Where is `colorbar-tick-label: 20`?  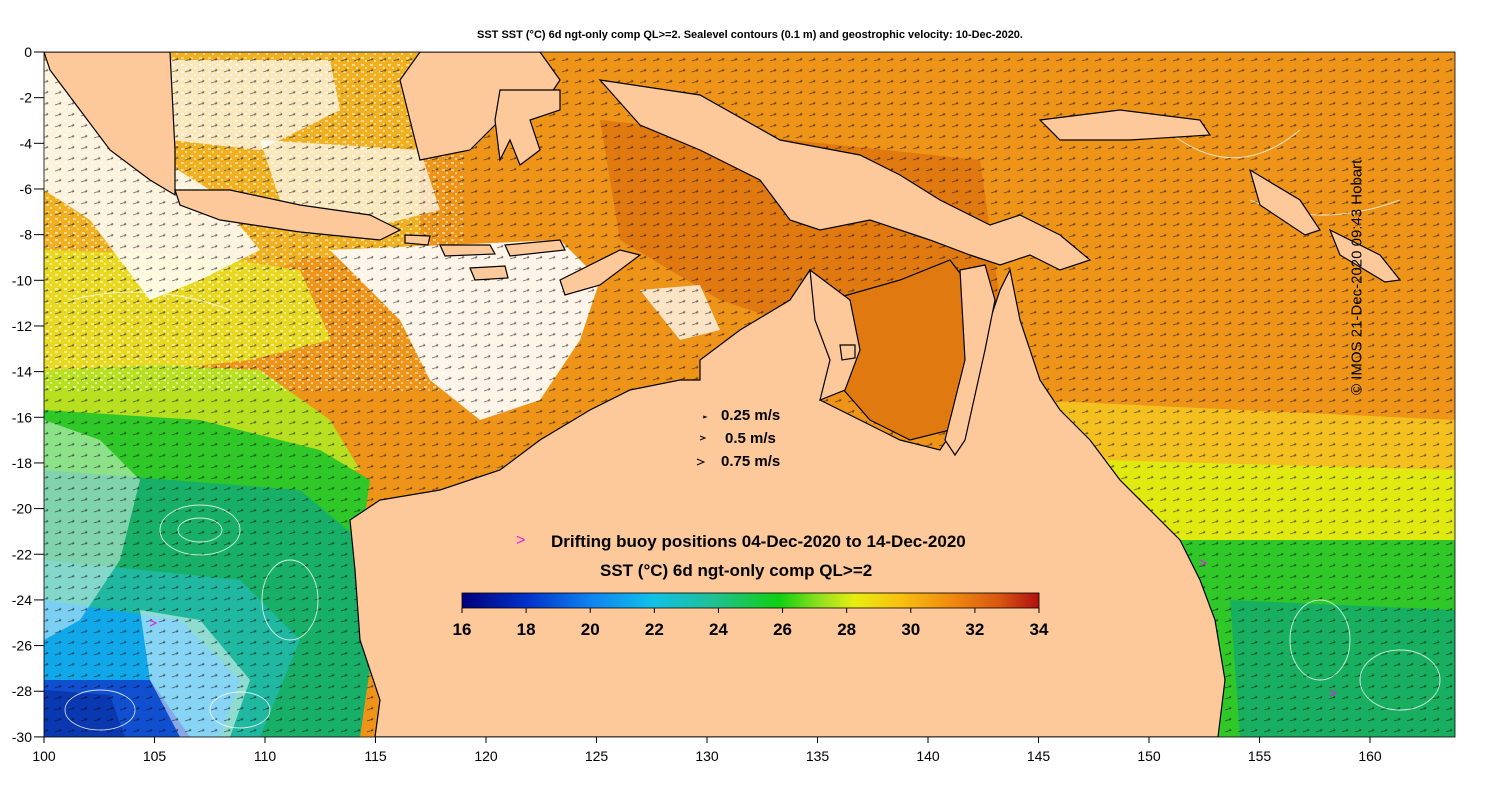 colorbar-tick-label: 20 is located at coordinates (590, 629).